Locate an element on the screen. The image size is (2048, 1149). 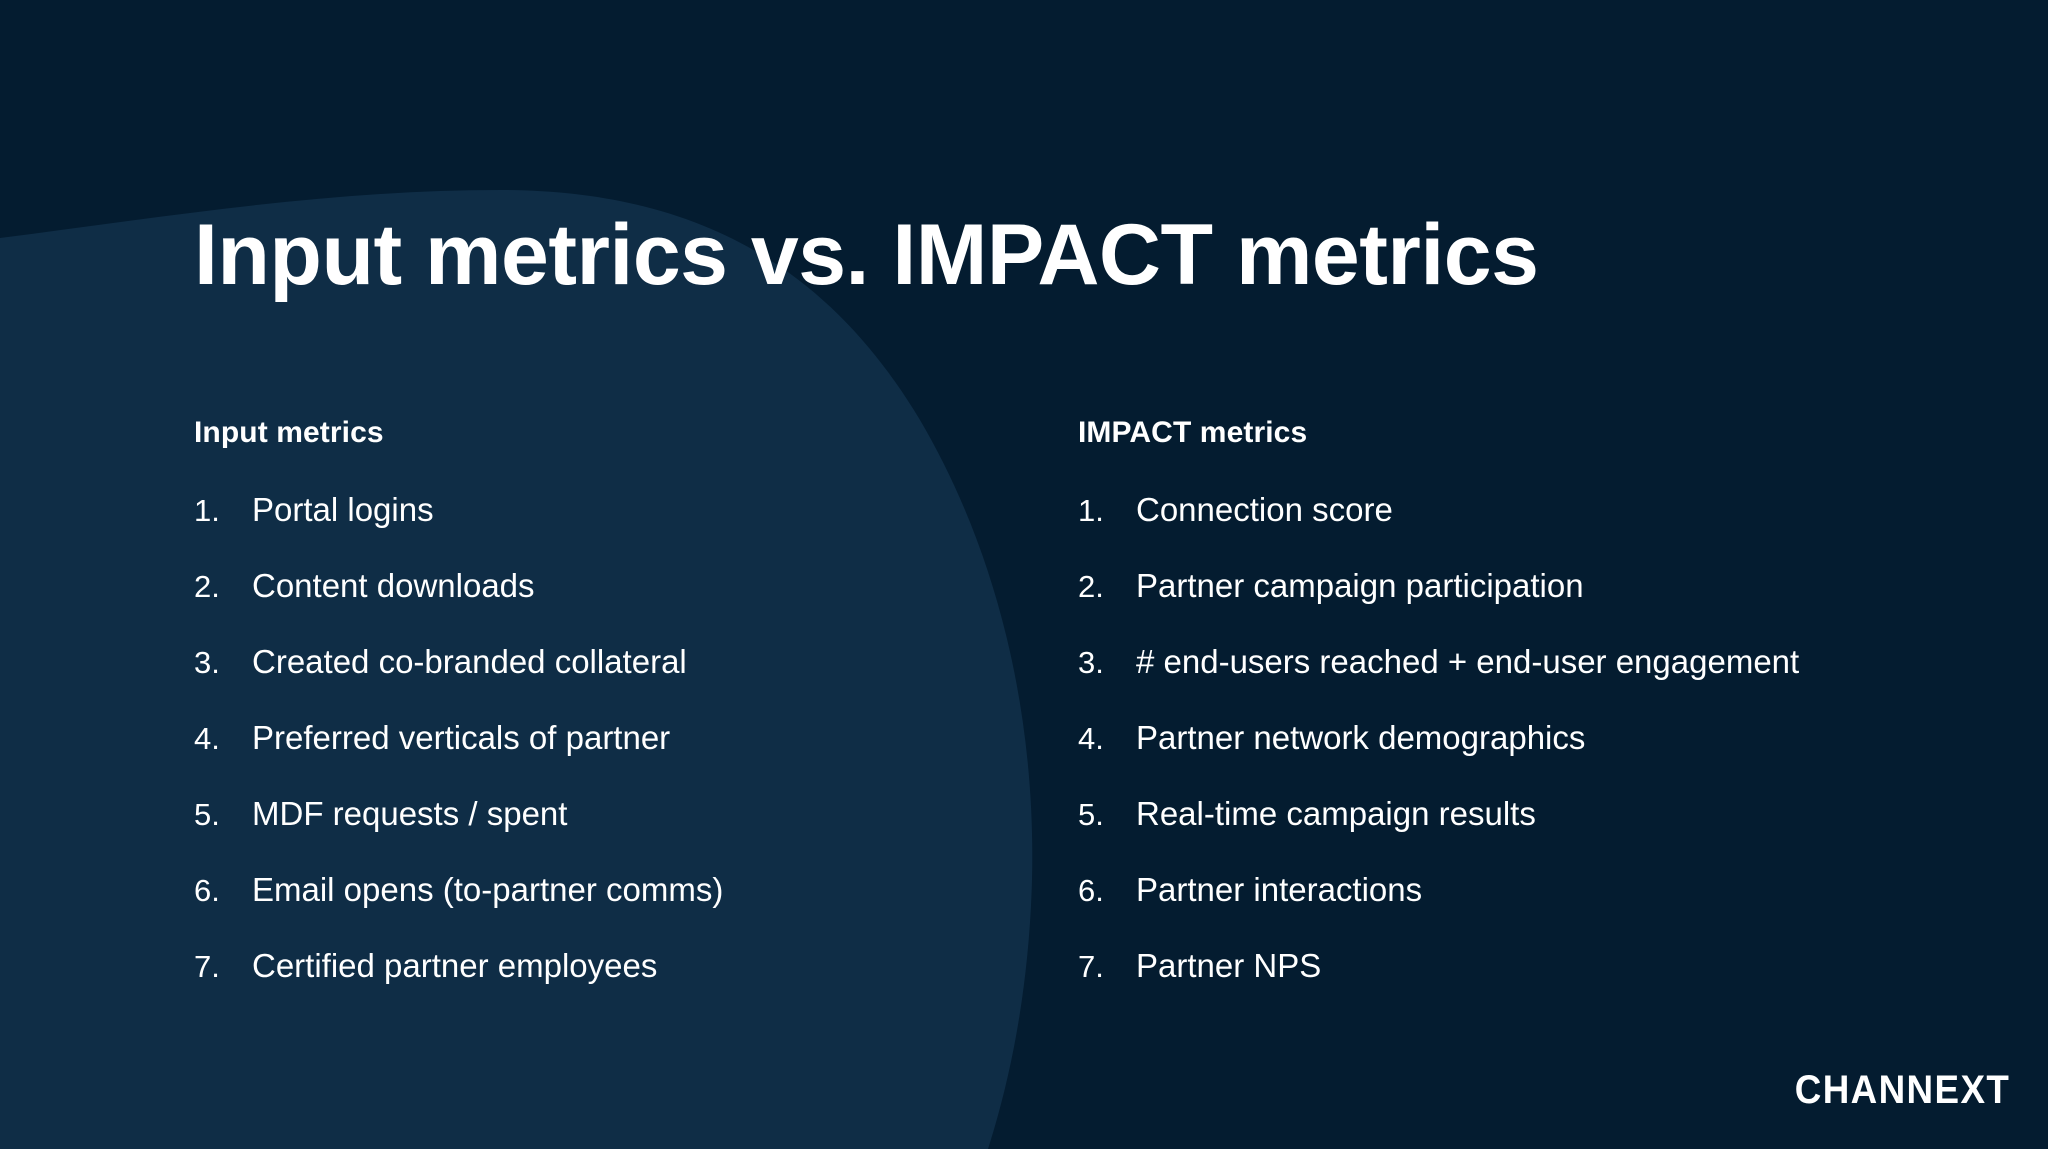
list-item: 3. Created co-branded collateral is located at coordinates (609, 662).